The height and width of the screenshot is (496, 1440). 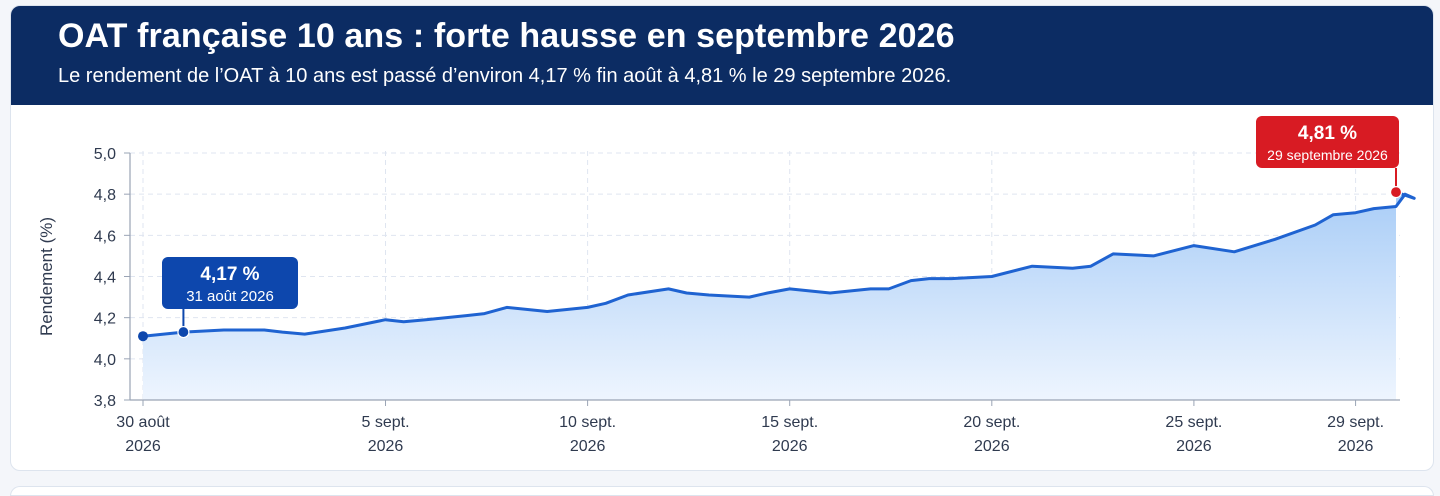 I want to click on y-tick-label: 3,8, so click(x=105, y=401).